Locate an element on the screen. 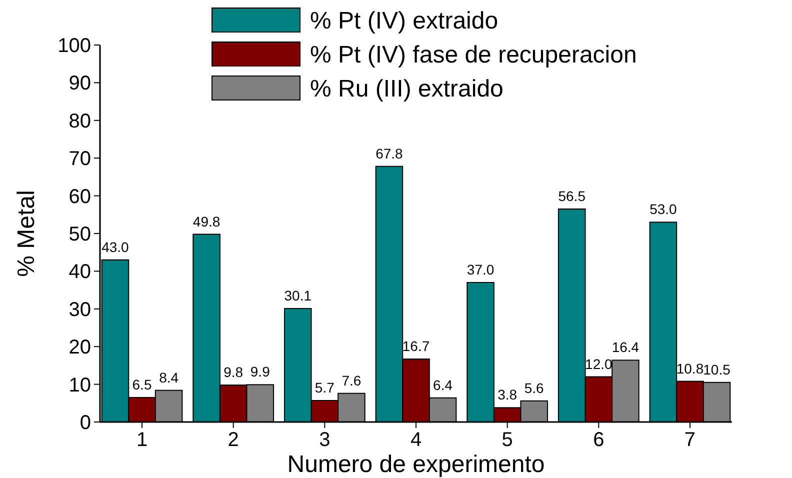 Image resolution: width=792 pixels, height=478 pixels. data-label: 16.7 is located at coordinates (416, 346).